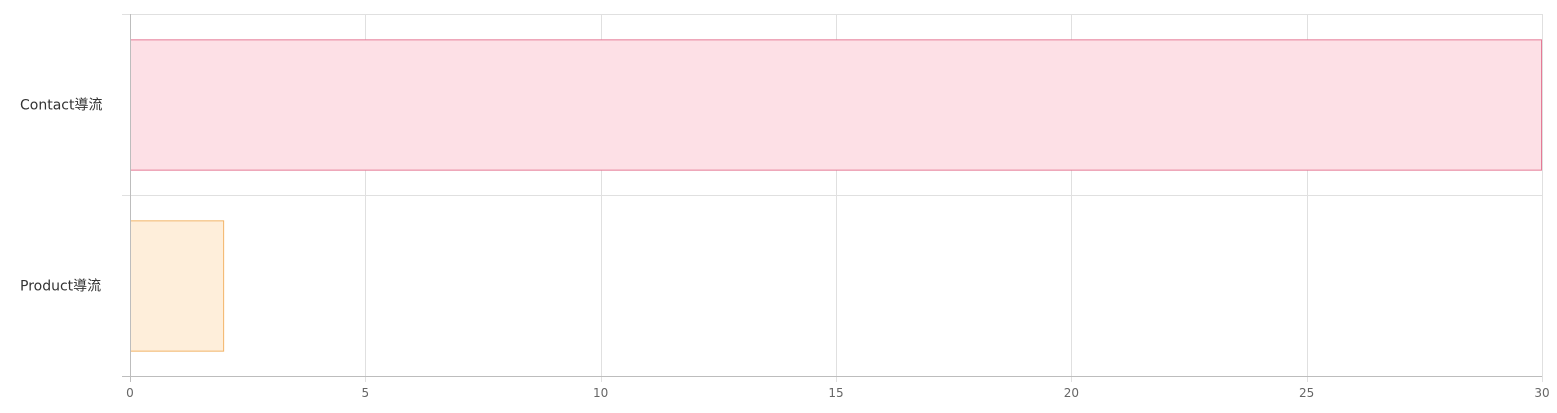  I want to click on category-label-1: Product導流, so click(60, 287).